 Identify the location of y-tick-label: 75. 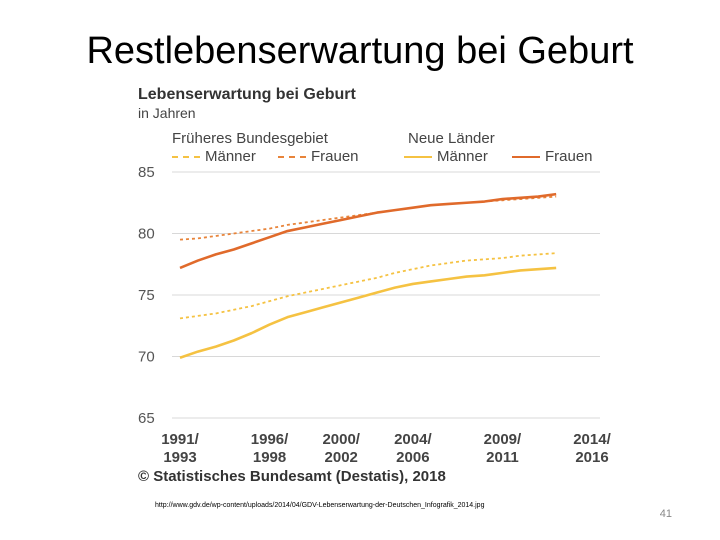
(146, 295).